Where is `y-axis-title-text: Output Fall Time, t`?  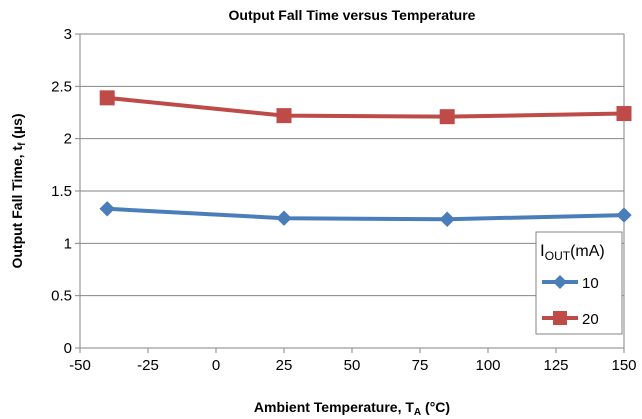
y-axis-title-text: Output Fall Time, t is located at coordinates (17, 207).